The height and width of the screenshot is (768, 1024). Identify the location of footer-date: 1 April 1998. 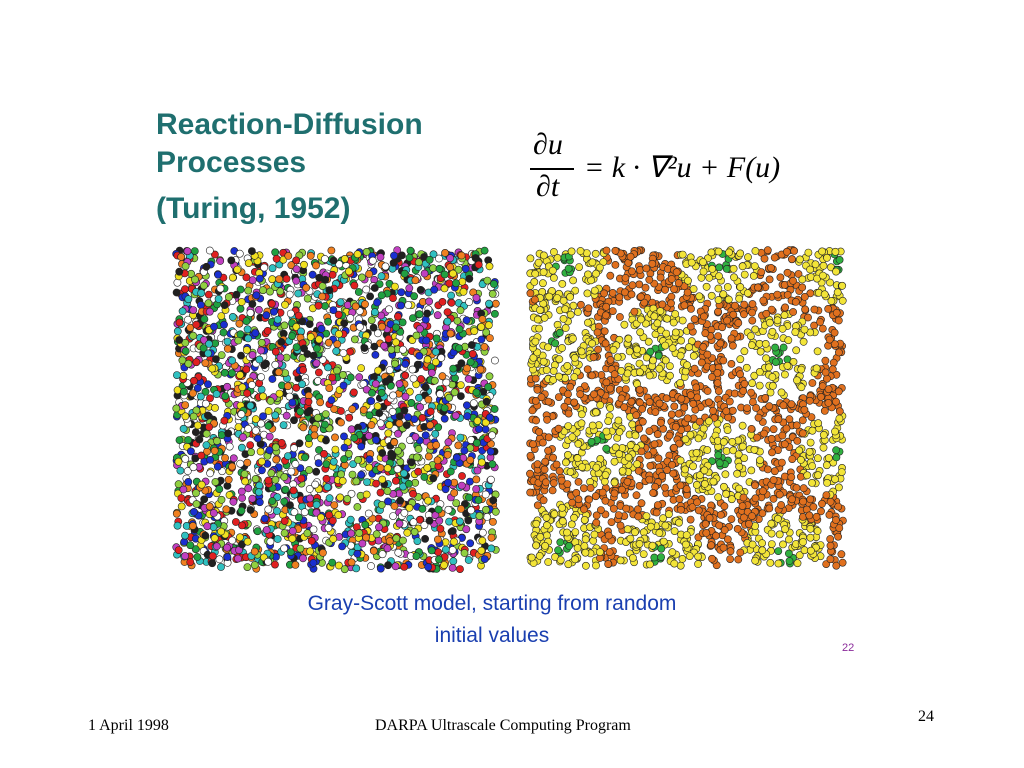
(128, 725).